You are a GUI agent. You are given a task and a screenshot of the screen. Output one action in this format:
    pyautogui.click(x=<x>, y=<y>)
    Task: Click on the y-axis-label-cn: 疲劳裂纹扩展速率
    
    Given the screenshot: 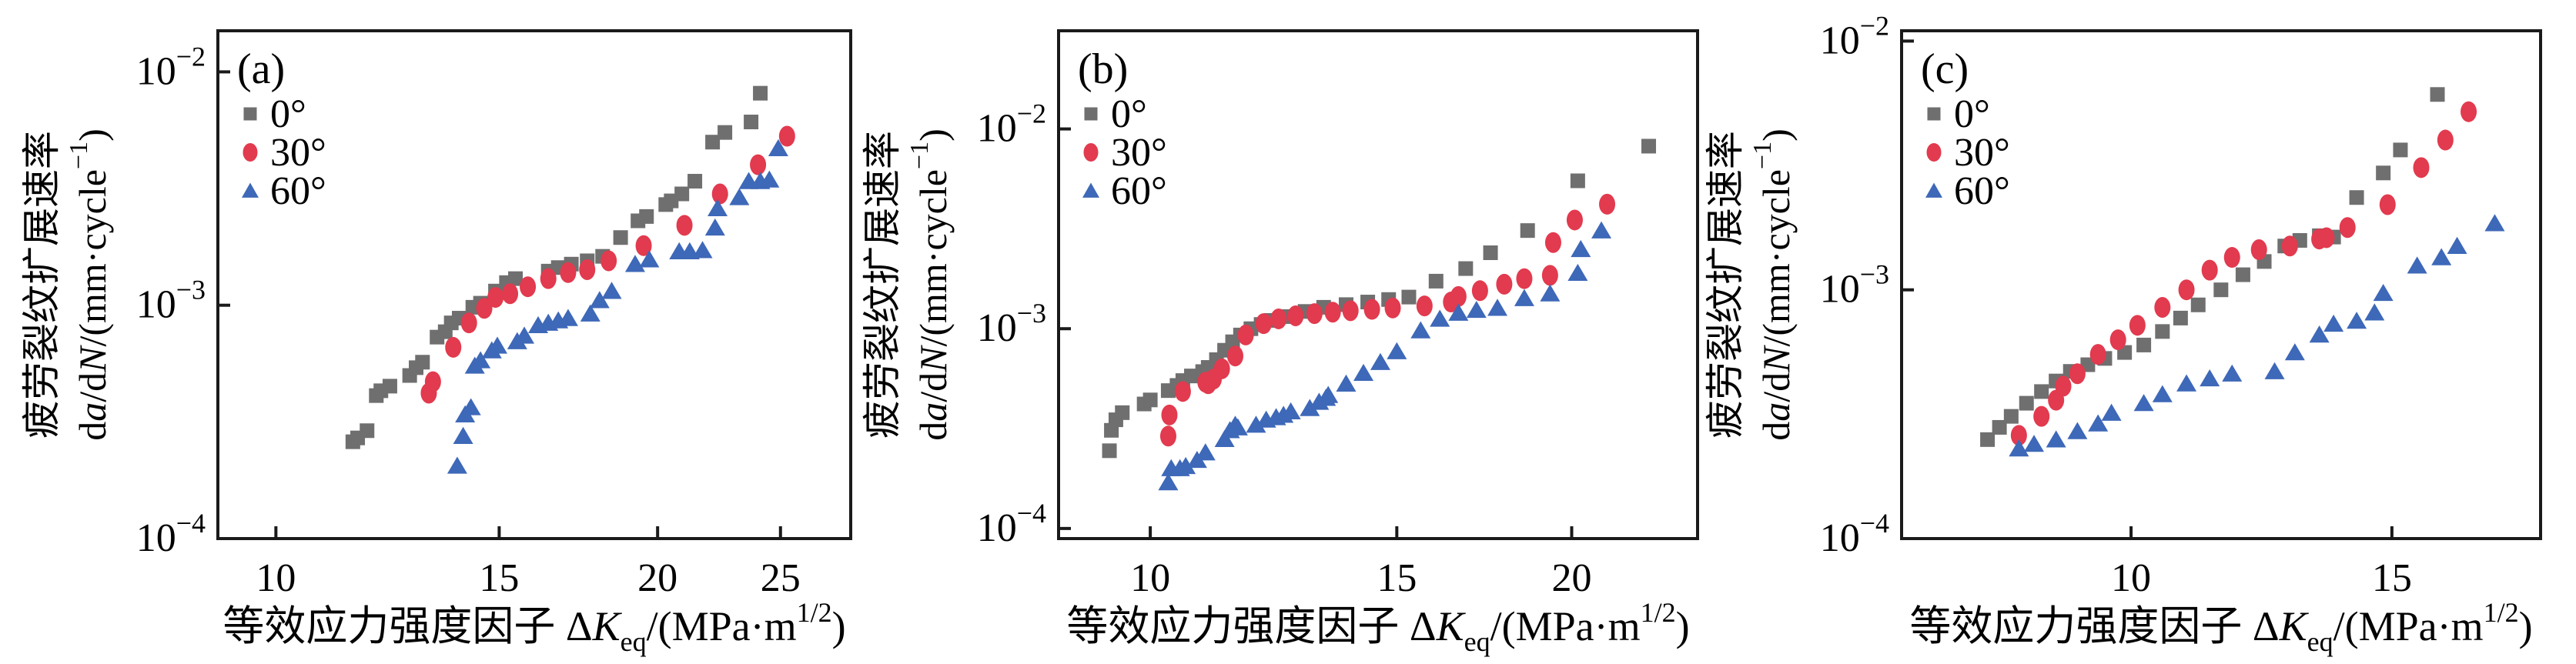 What is the action you would take?
    pyautogui.click(x=41, y=285)
    